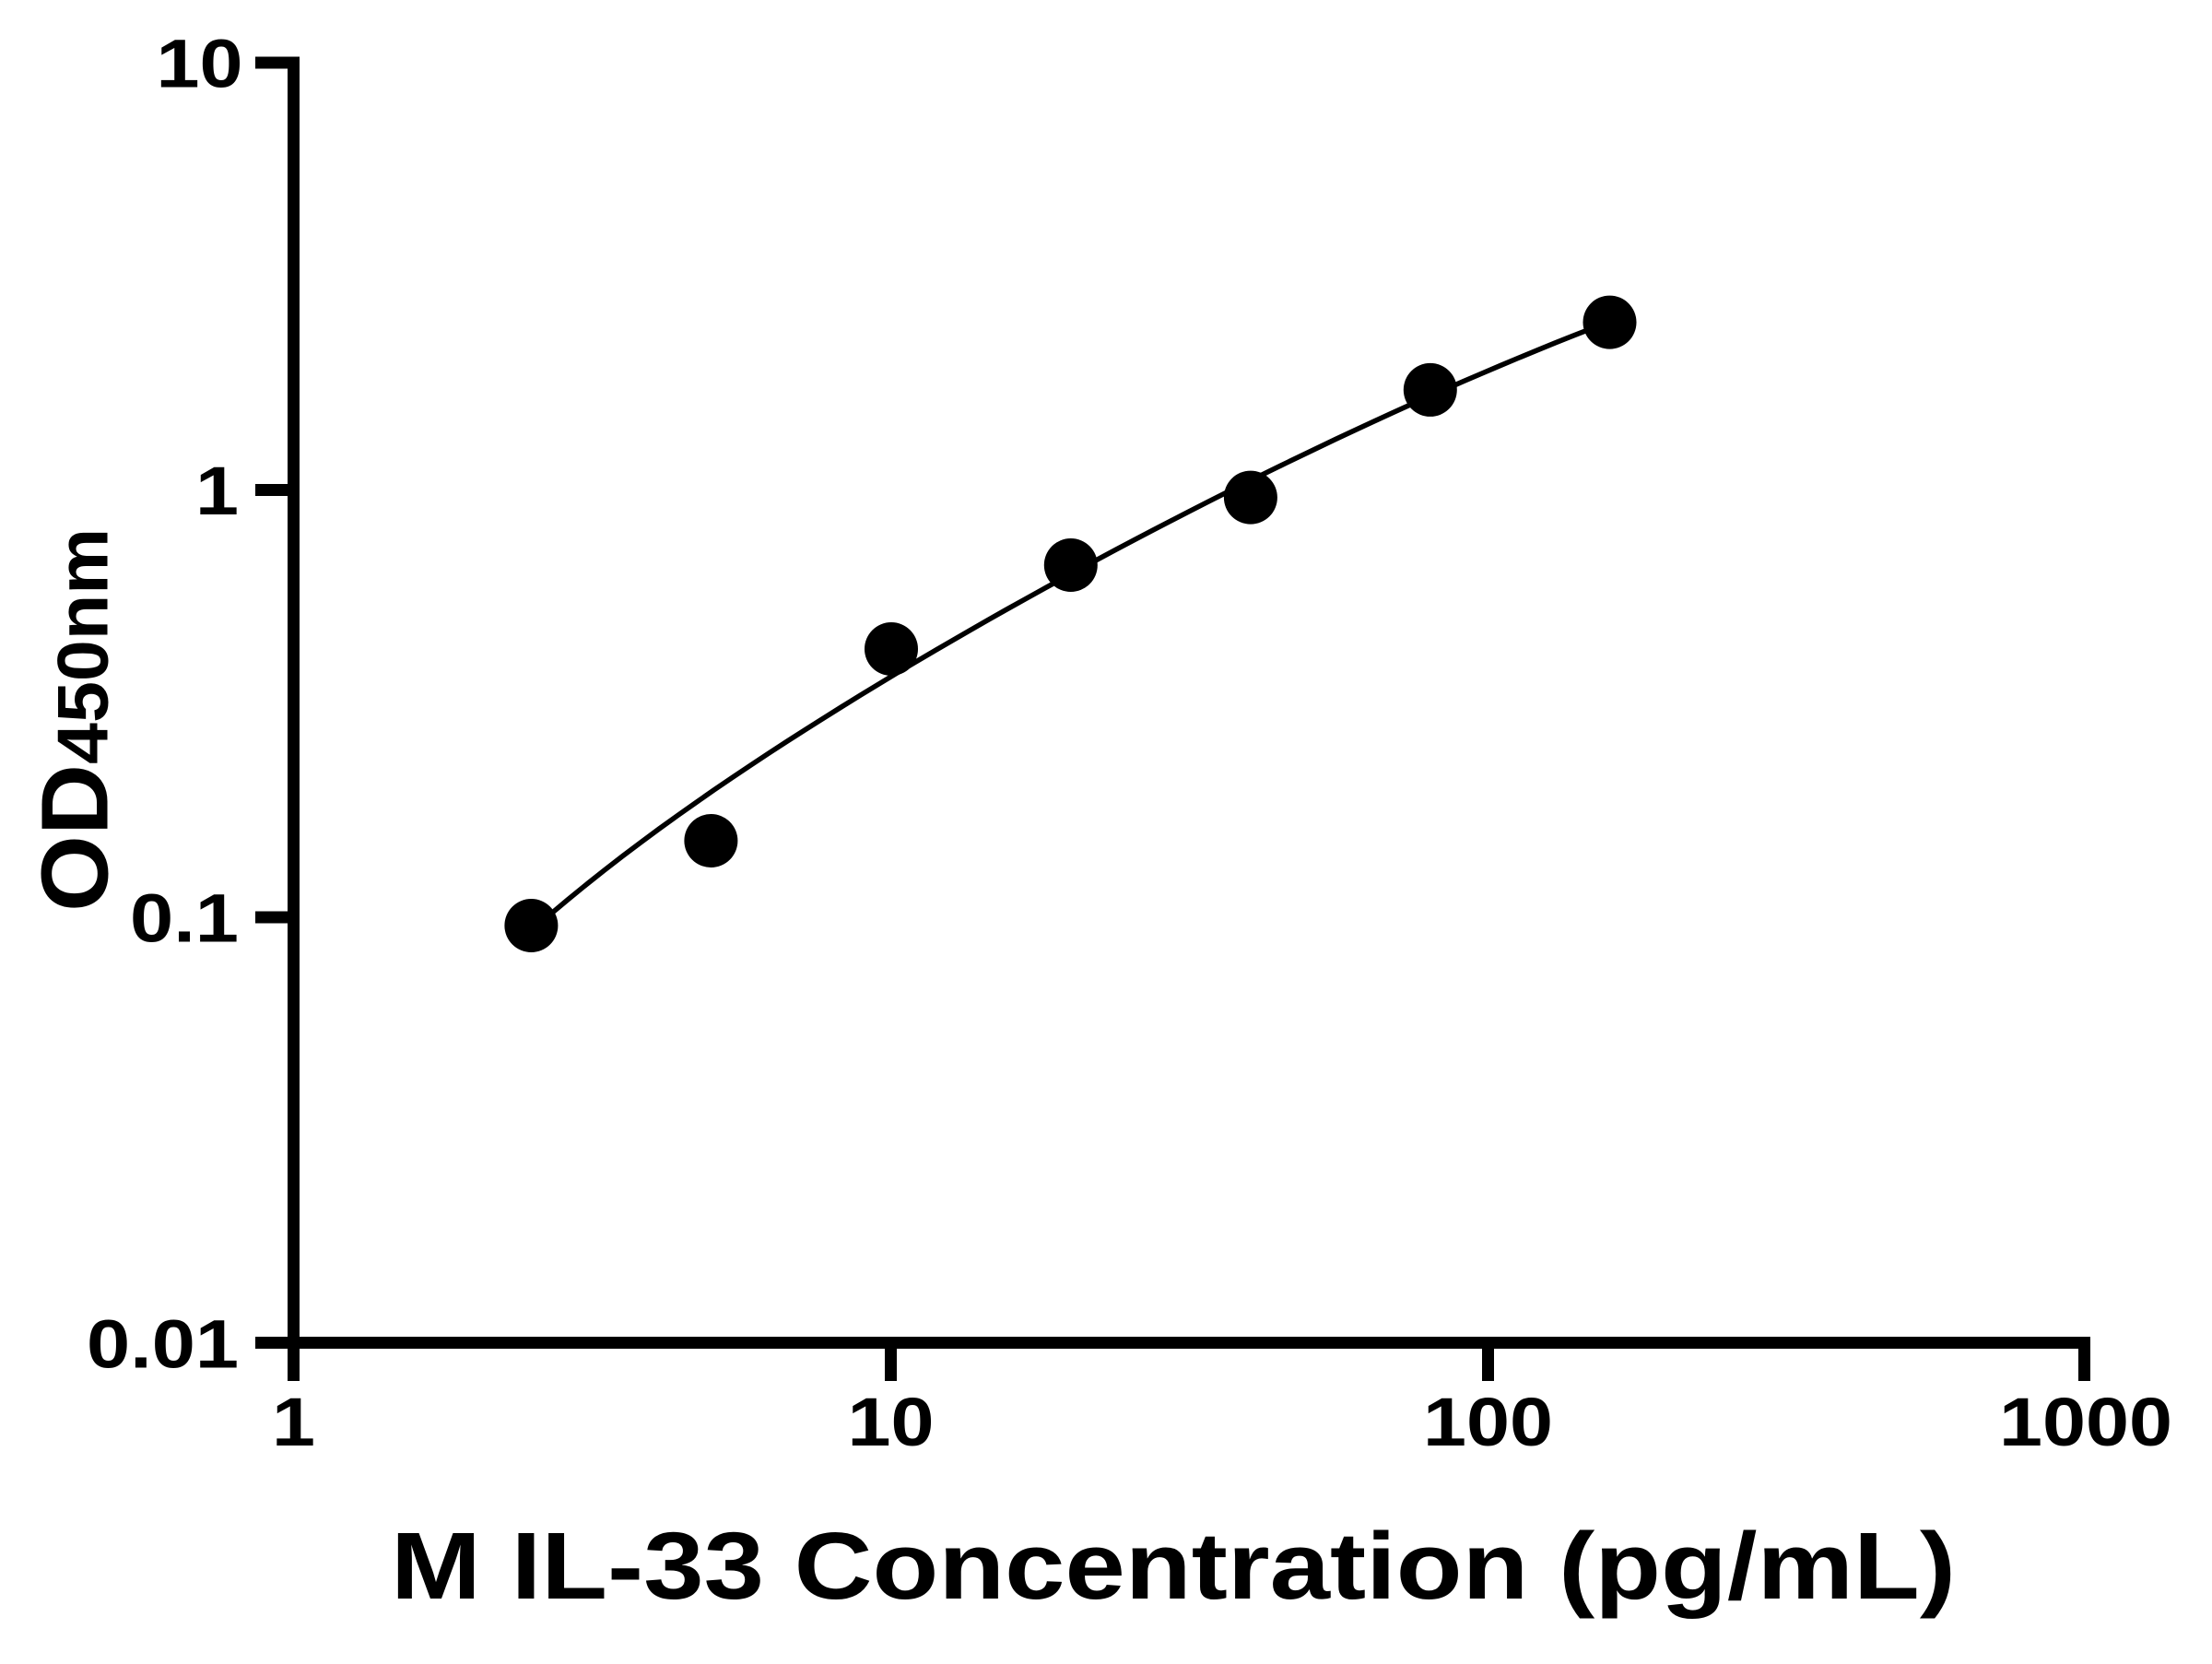  What do you see at coordinates (163, 1344) in the screenshot?
I see `svg-text: 0.01` at bounding box center [163, 1344].